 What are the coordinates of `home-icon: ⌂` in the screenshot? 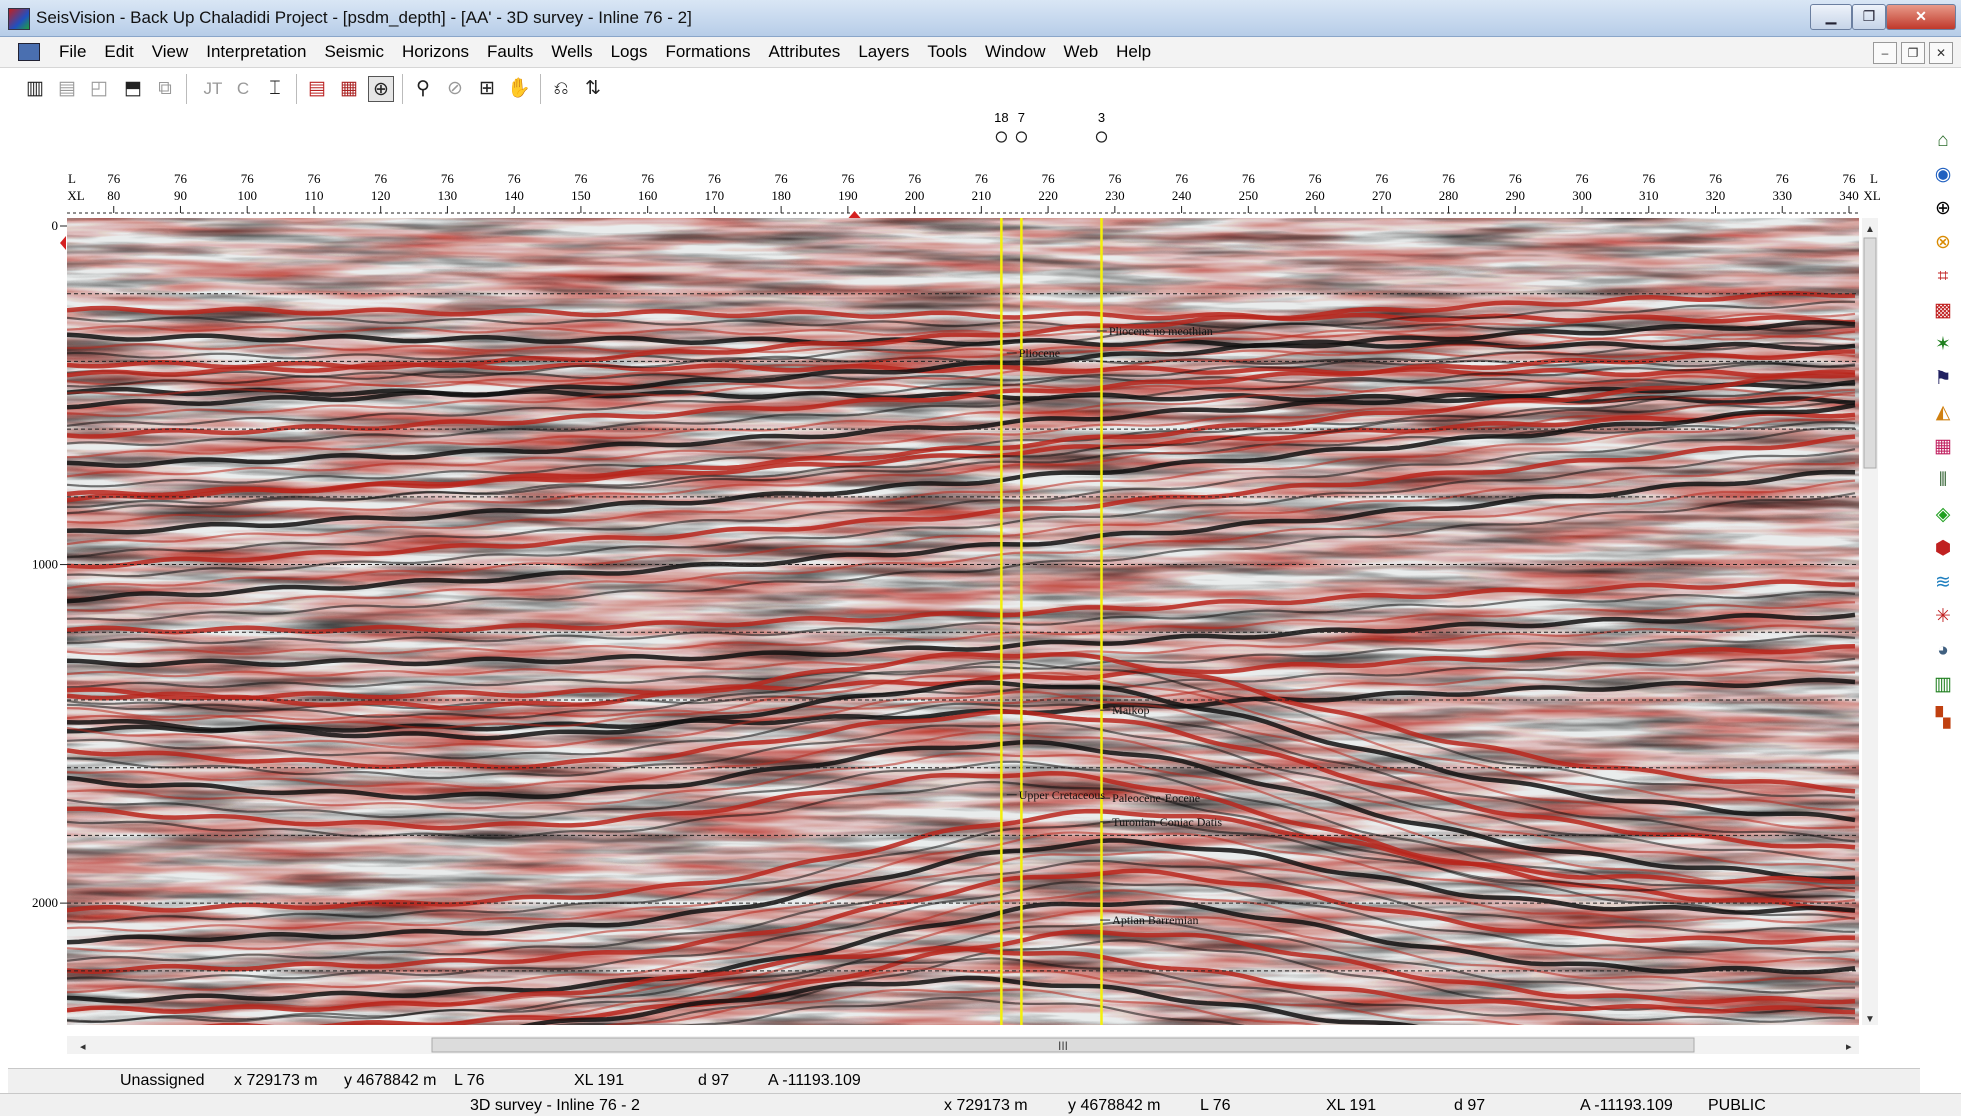 It's located at (1943, 140).